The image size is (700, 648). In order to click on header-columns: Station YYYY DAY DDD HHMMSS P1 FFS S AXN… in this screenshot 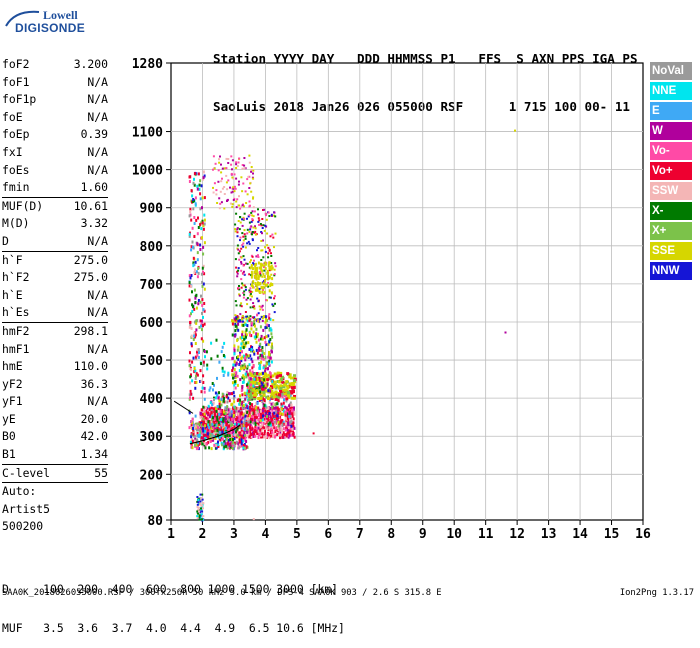, I will do `click(425, 58)`.